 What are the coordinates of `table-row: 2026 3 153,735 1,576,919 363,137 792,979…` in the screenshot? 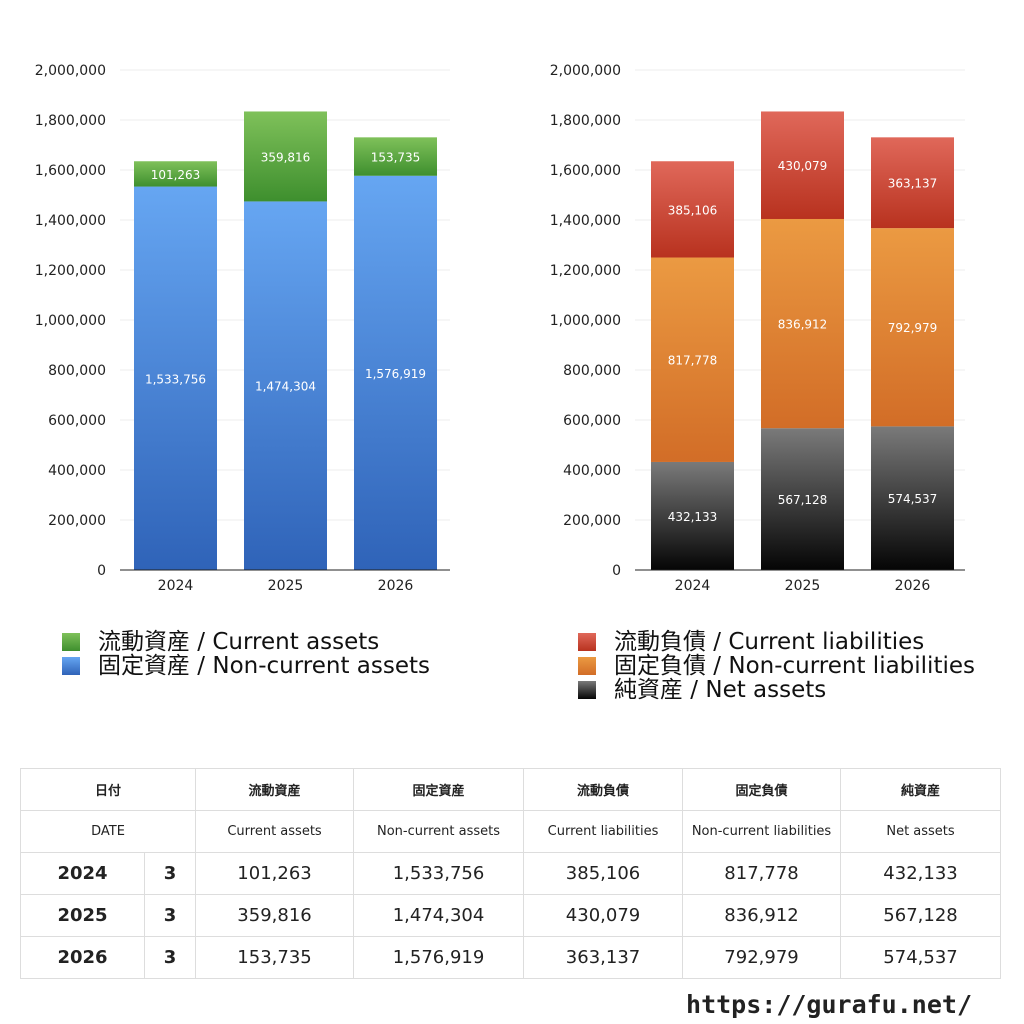 It's located at (511, 957).